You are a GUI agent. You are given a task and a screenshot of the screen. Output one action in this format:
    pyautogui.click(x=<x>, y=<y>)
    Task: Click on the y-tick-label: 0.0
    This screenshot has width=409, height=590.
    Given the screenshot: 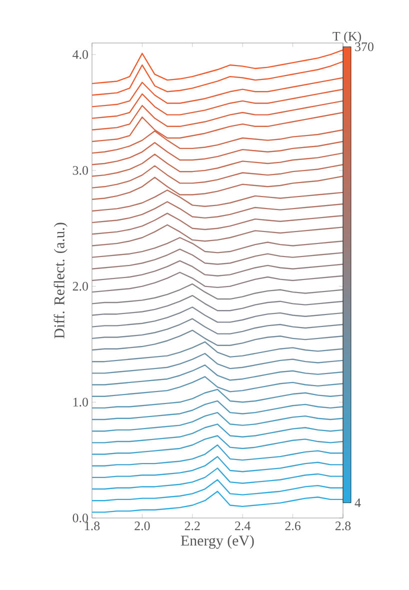 What is the action you would take?
    pyautogui.click(x=80, y=518)
    